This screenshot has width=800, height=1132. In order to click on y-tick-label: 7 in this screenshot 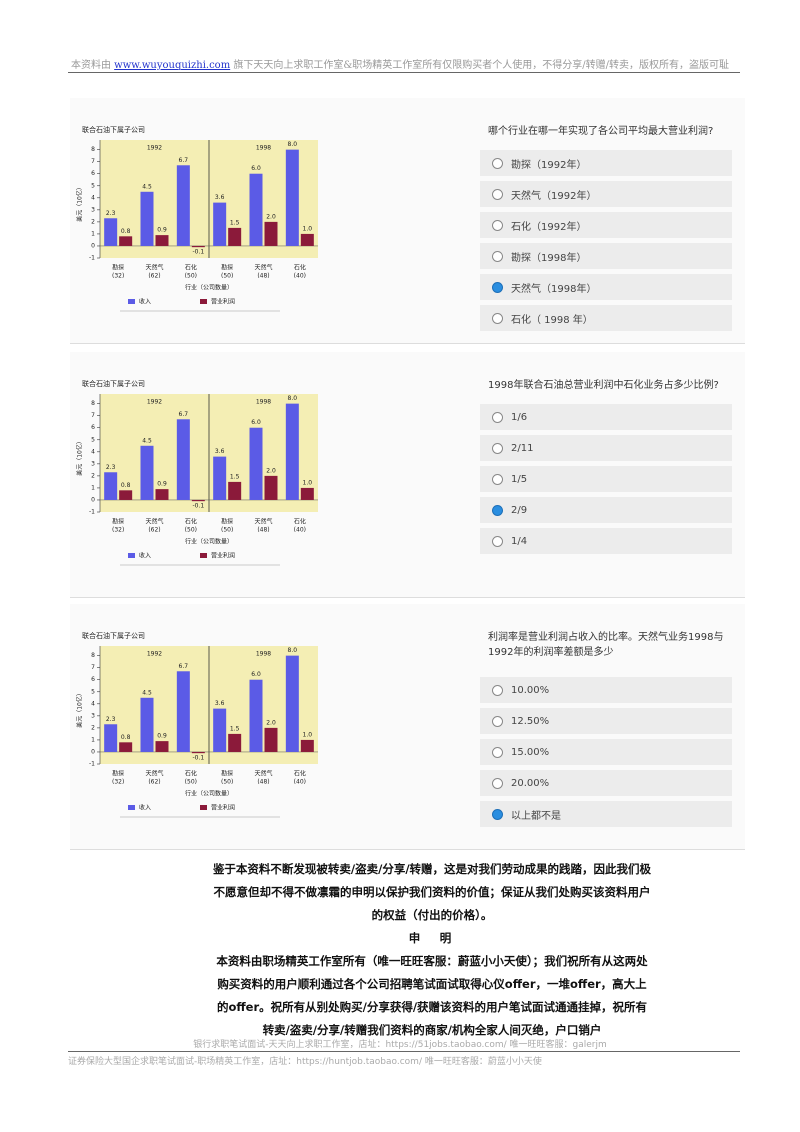, I will do `click(93, 667)`.